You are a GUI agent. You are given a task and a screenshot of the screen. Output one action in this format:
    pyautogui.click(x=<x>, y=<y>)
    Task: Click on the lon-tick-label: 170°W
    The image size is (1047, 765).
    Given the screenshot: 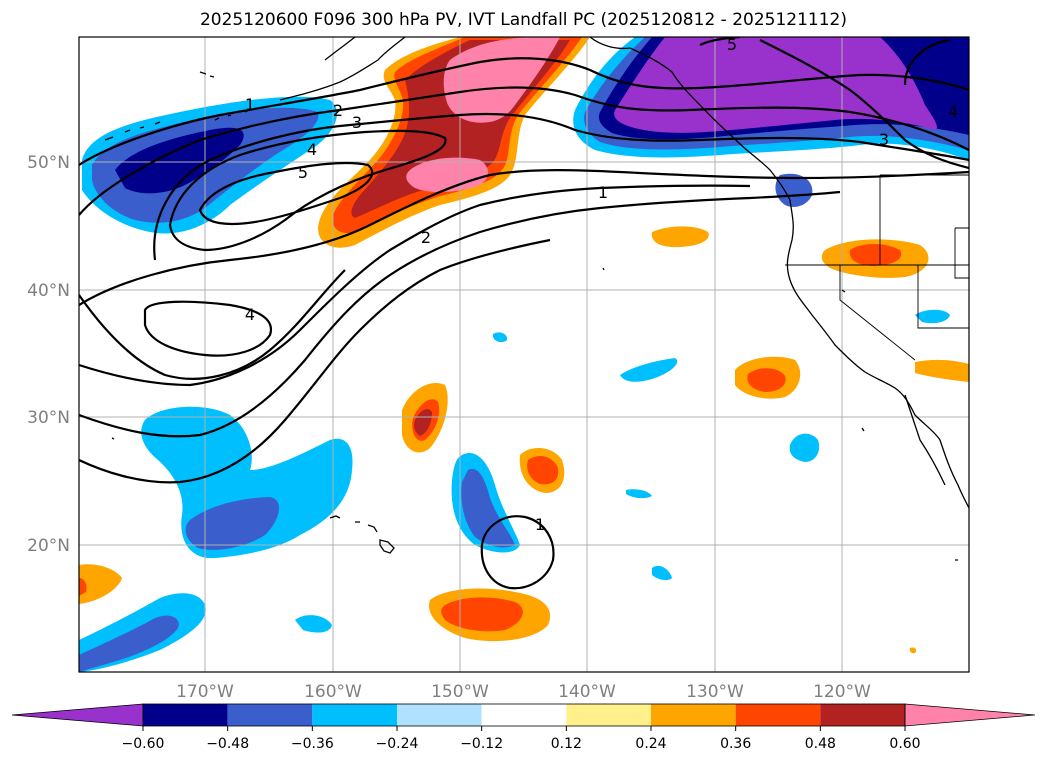 What is the action you would take?
    pyautogui.click(x=205, y=692)
    